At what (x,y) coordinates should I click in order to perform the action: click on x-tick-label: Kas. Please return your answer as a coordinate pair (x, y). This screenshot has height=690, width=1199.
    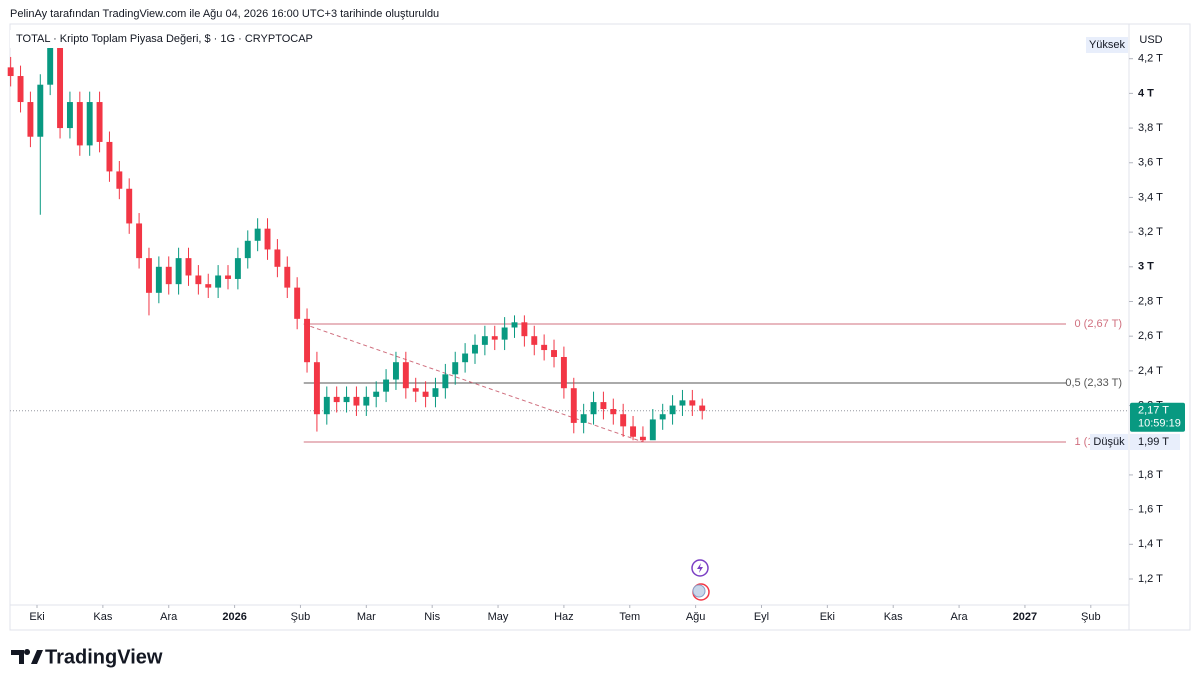
    Looking at the image, I should click on (102, 617).